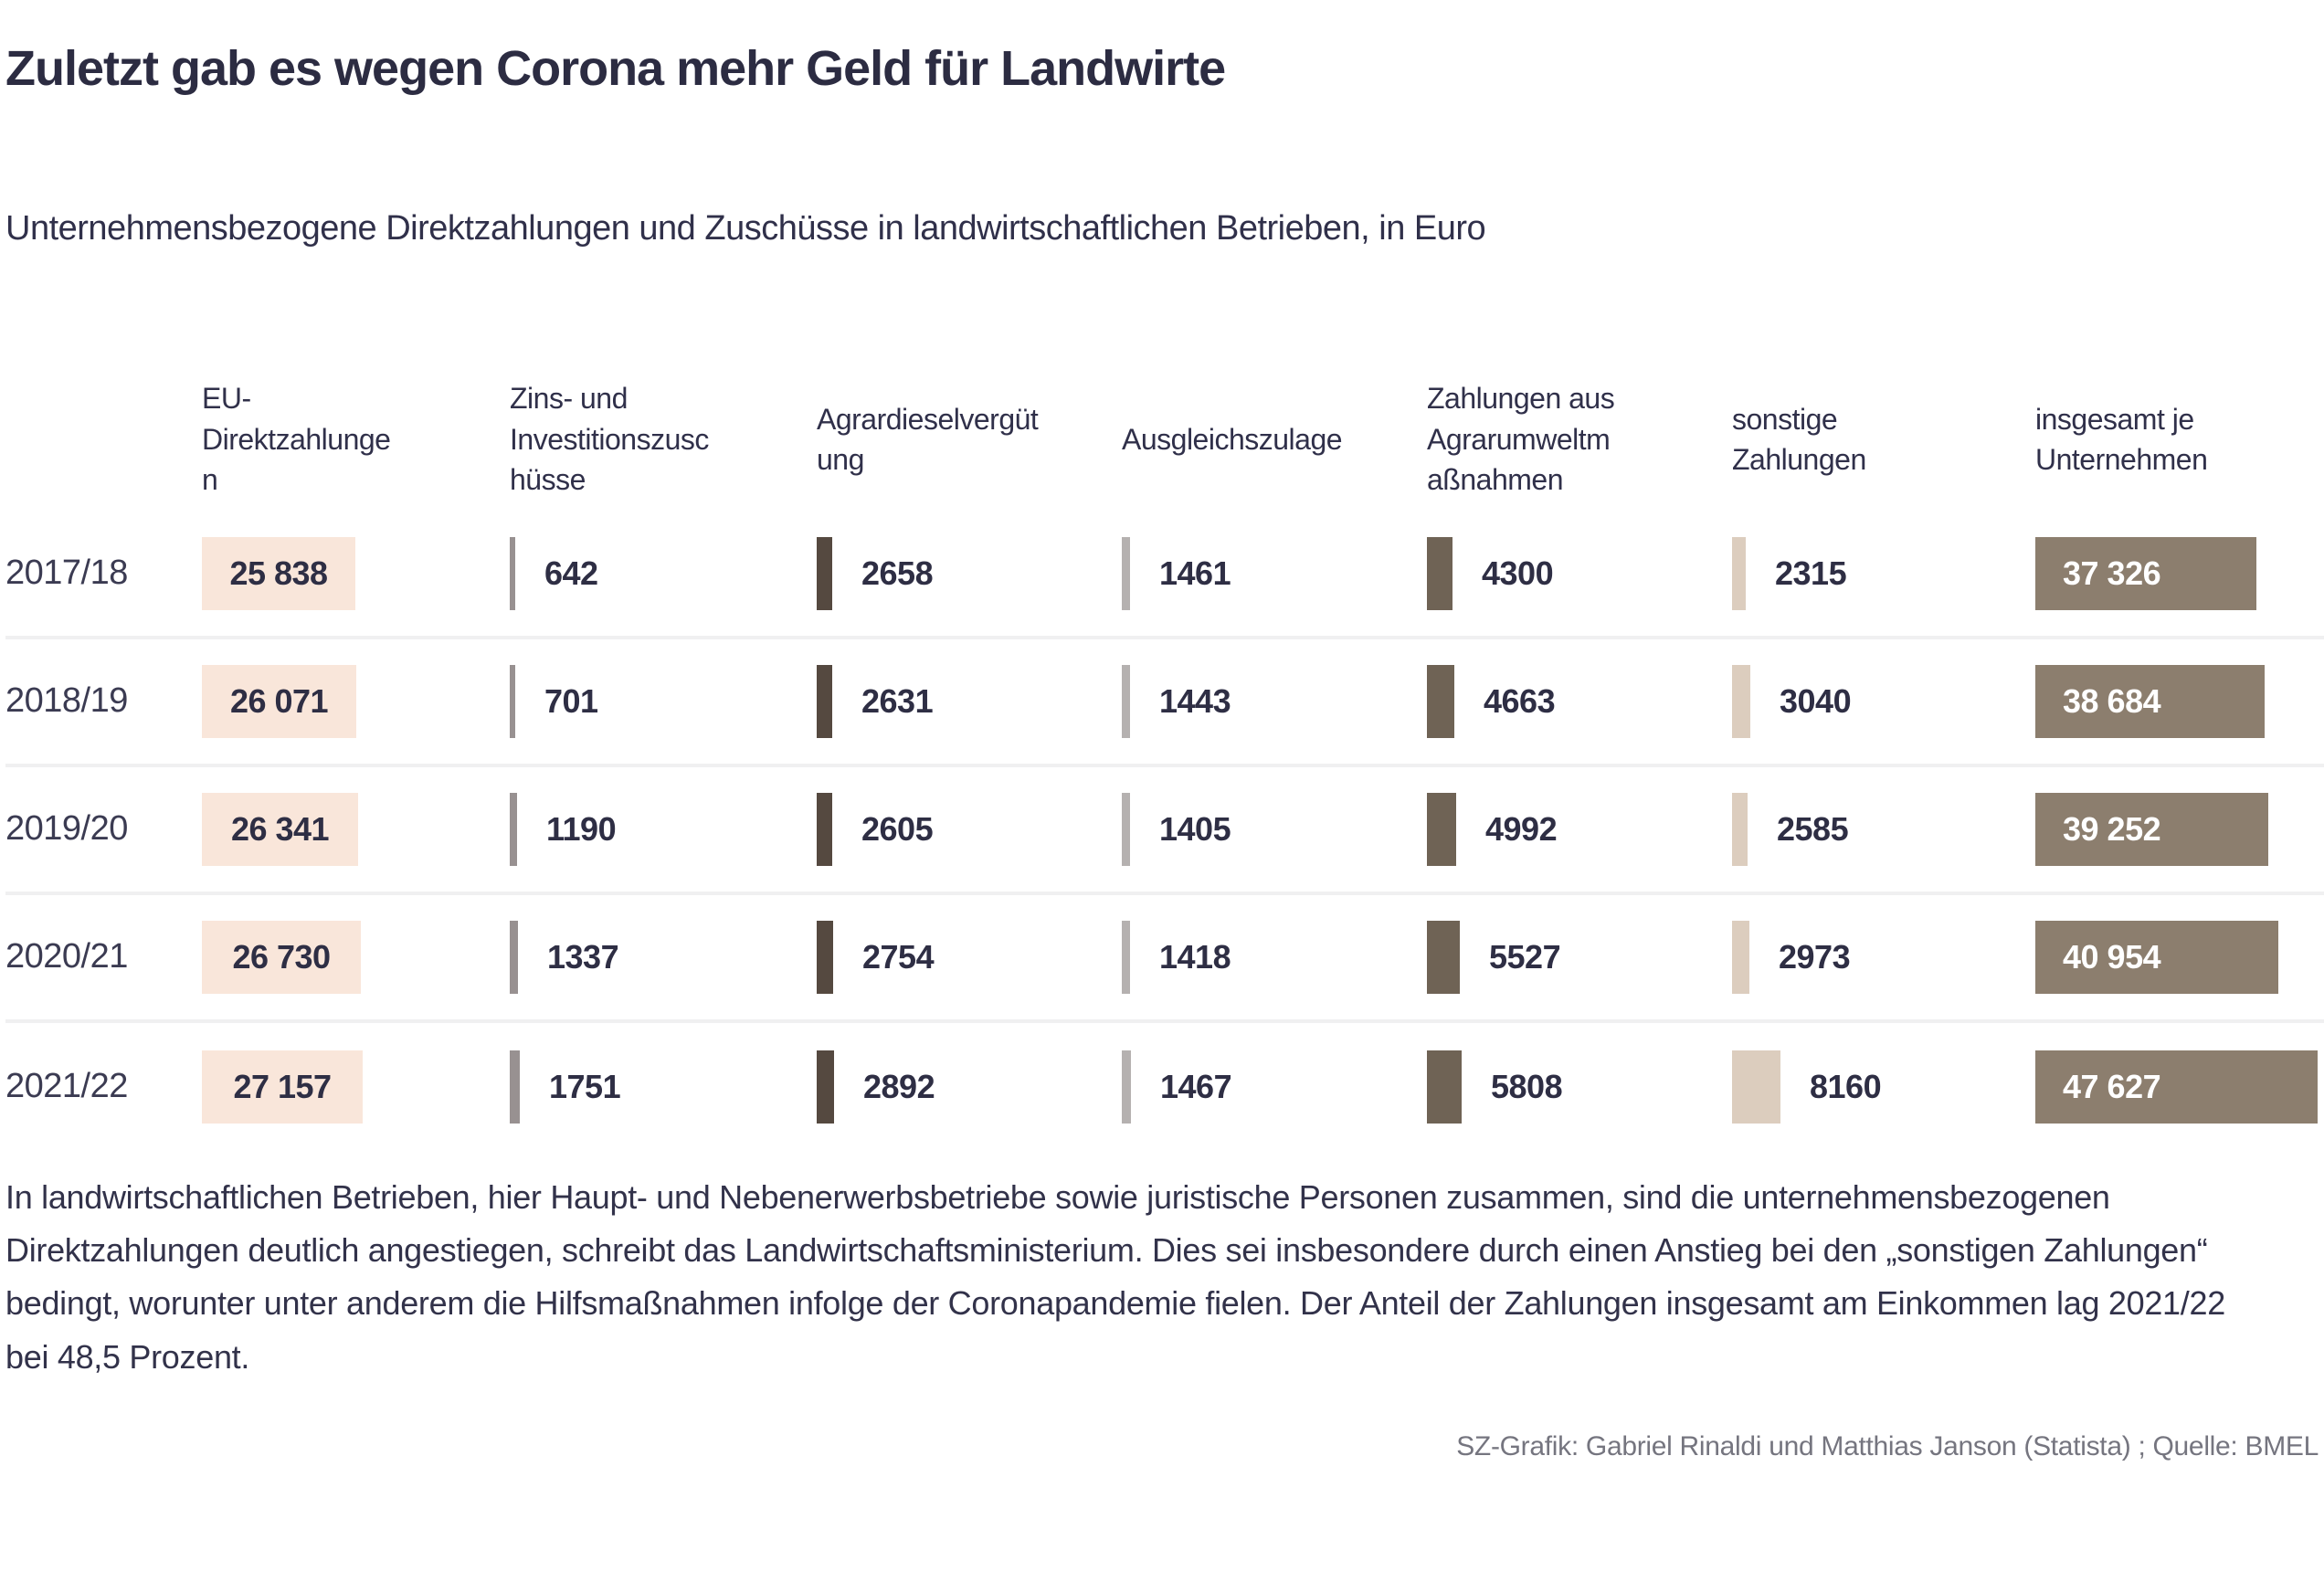 This screenshot has width=2324, height=1572. What do you see at coordinates (897, 573) in the screenshot?
I see `value-label: 2658` at bounding box center [897, 573].